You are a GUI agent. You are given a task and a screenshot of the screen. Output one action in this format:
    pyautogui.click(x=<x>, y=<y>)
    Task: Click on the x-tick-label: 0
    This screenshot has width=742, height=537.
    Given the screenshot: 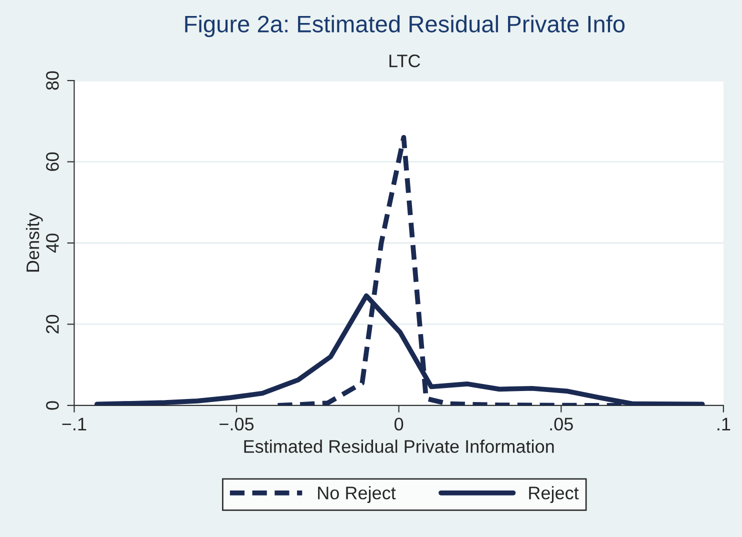 What is the action you would take?
    pyautogui.click(x=399, y=424)
    